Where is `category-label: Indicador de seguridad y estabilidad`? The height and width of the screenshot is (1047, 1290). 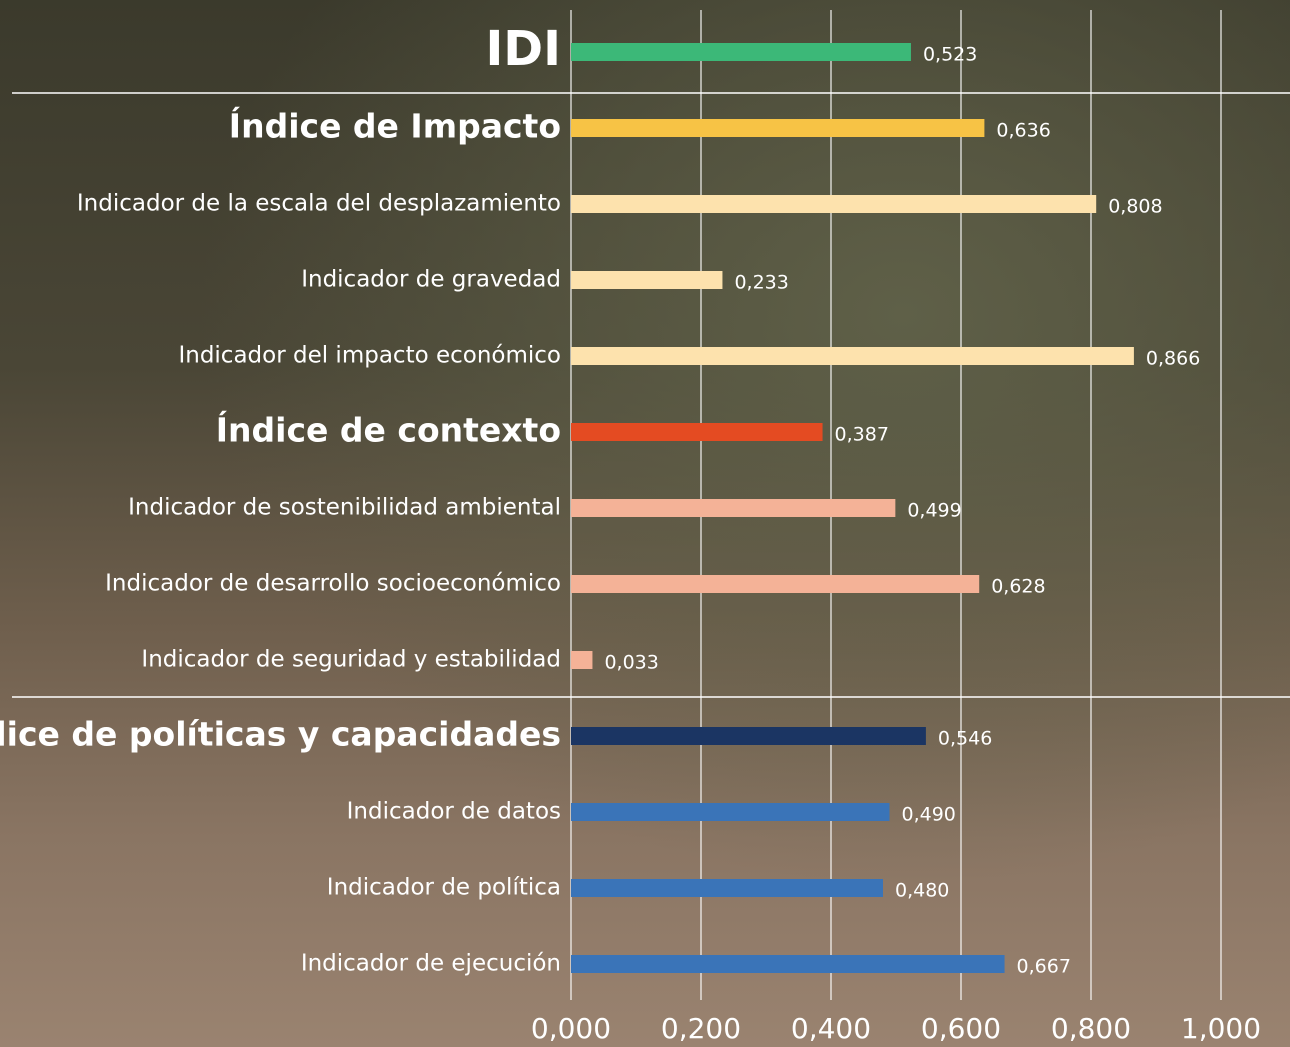 category-label: Indicador de seguridad y estabilidad is located at coordinates (351, 660).